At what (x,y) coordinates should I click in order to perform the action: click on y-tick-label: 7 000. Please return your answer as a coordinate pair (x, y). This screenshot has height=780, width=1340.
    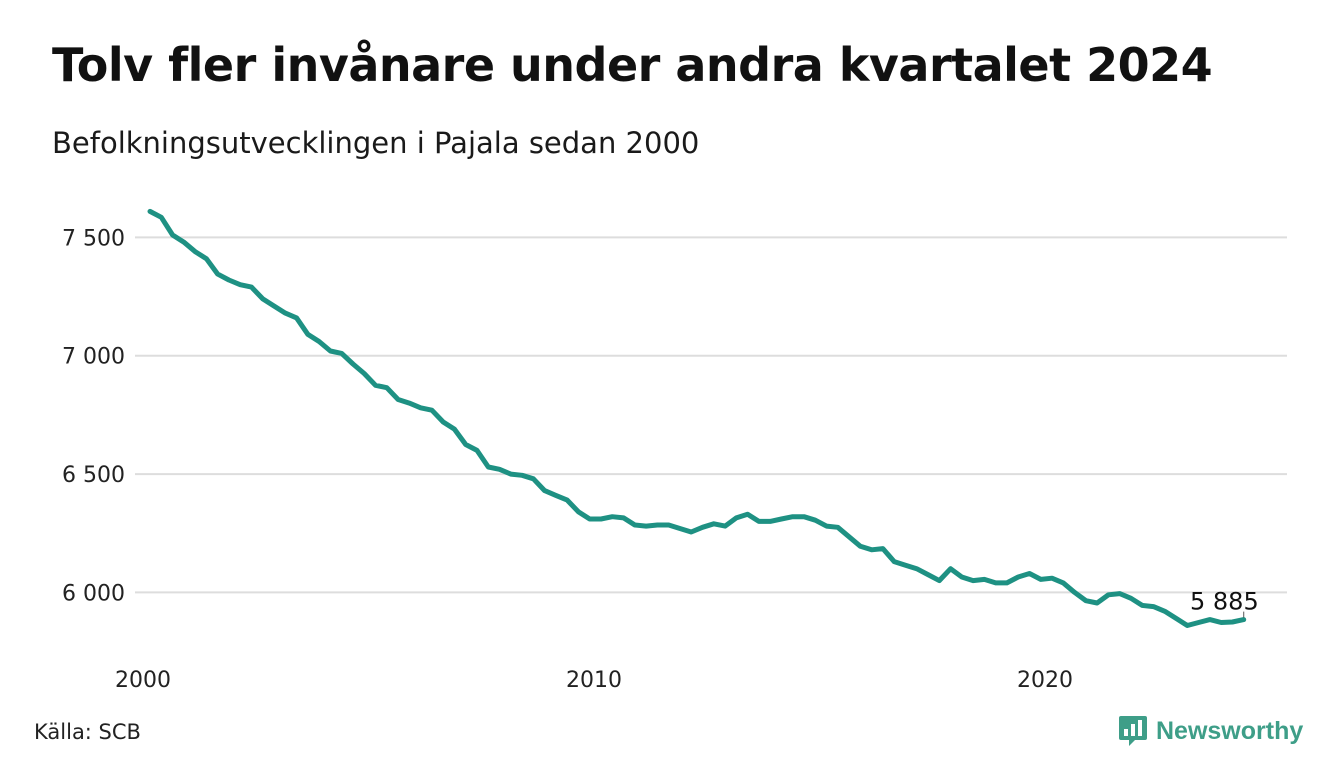
    Looking at the image, I should click on (93, 357).